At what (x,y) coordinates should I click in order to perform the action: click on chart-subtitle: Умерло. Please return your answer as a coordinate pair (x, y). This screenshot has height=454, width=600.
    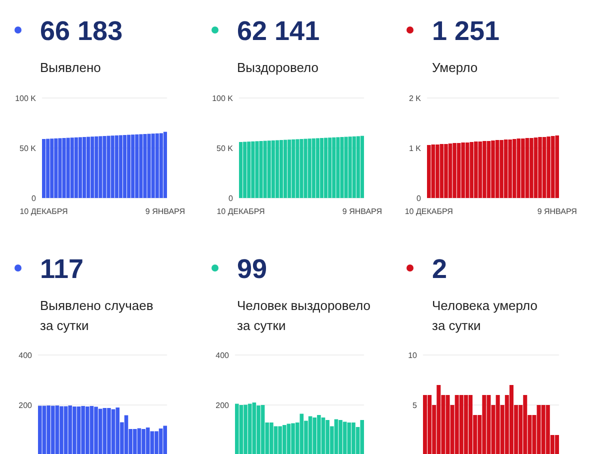
    Looking at the image, I should click on (455, 67).